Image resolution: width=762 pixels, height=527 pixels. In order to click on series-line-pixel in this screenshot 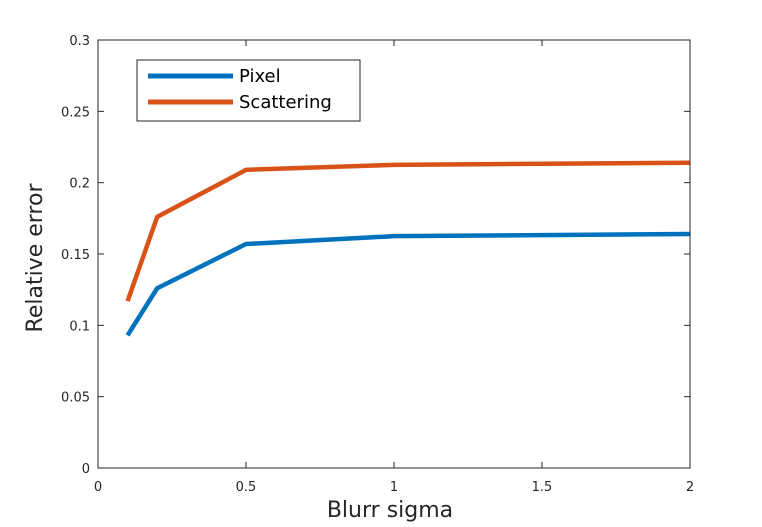, I will do `click(408, 284)`.